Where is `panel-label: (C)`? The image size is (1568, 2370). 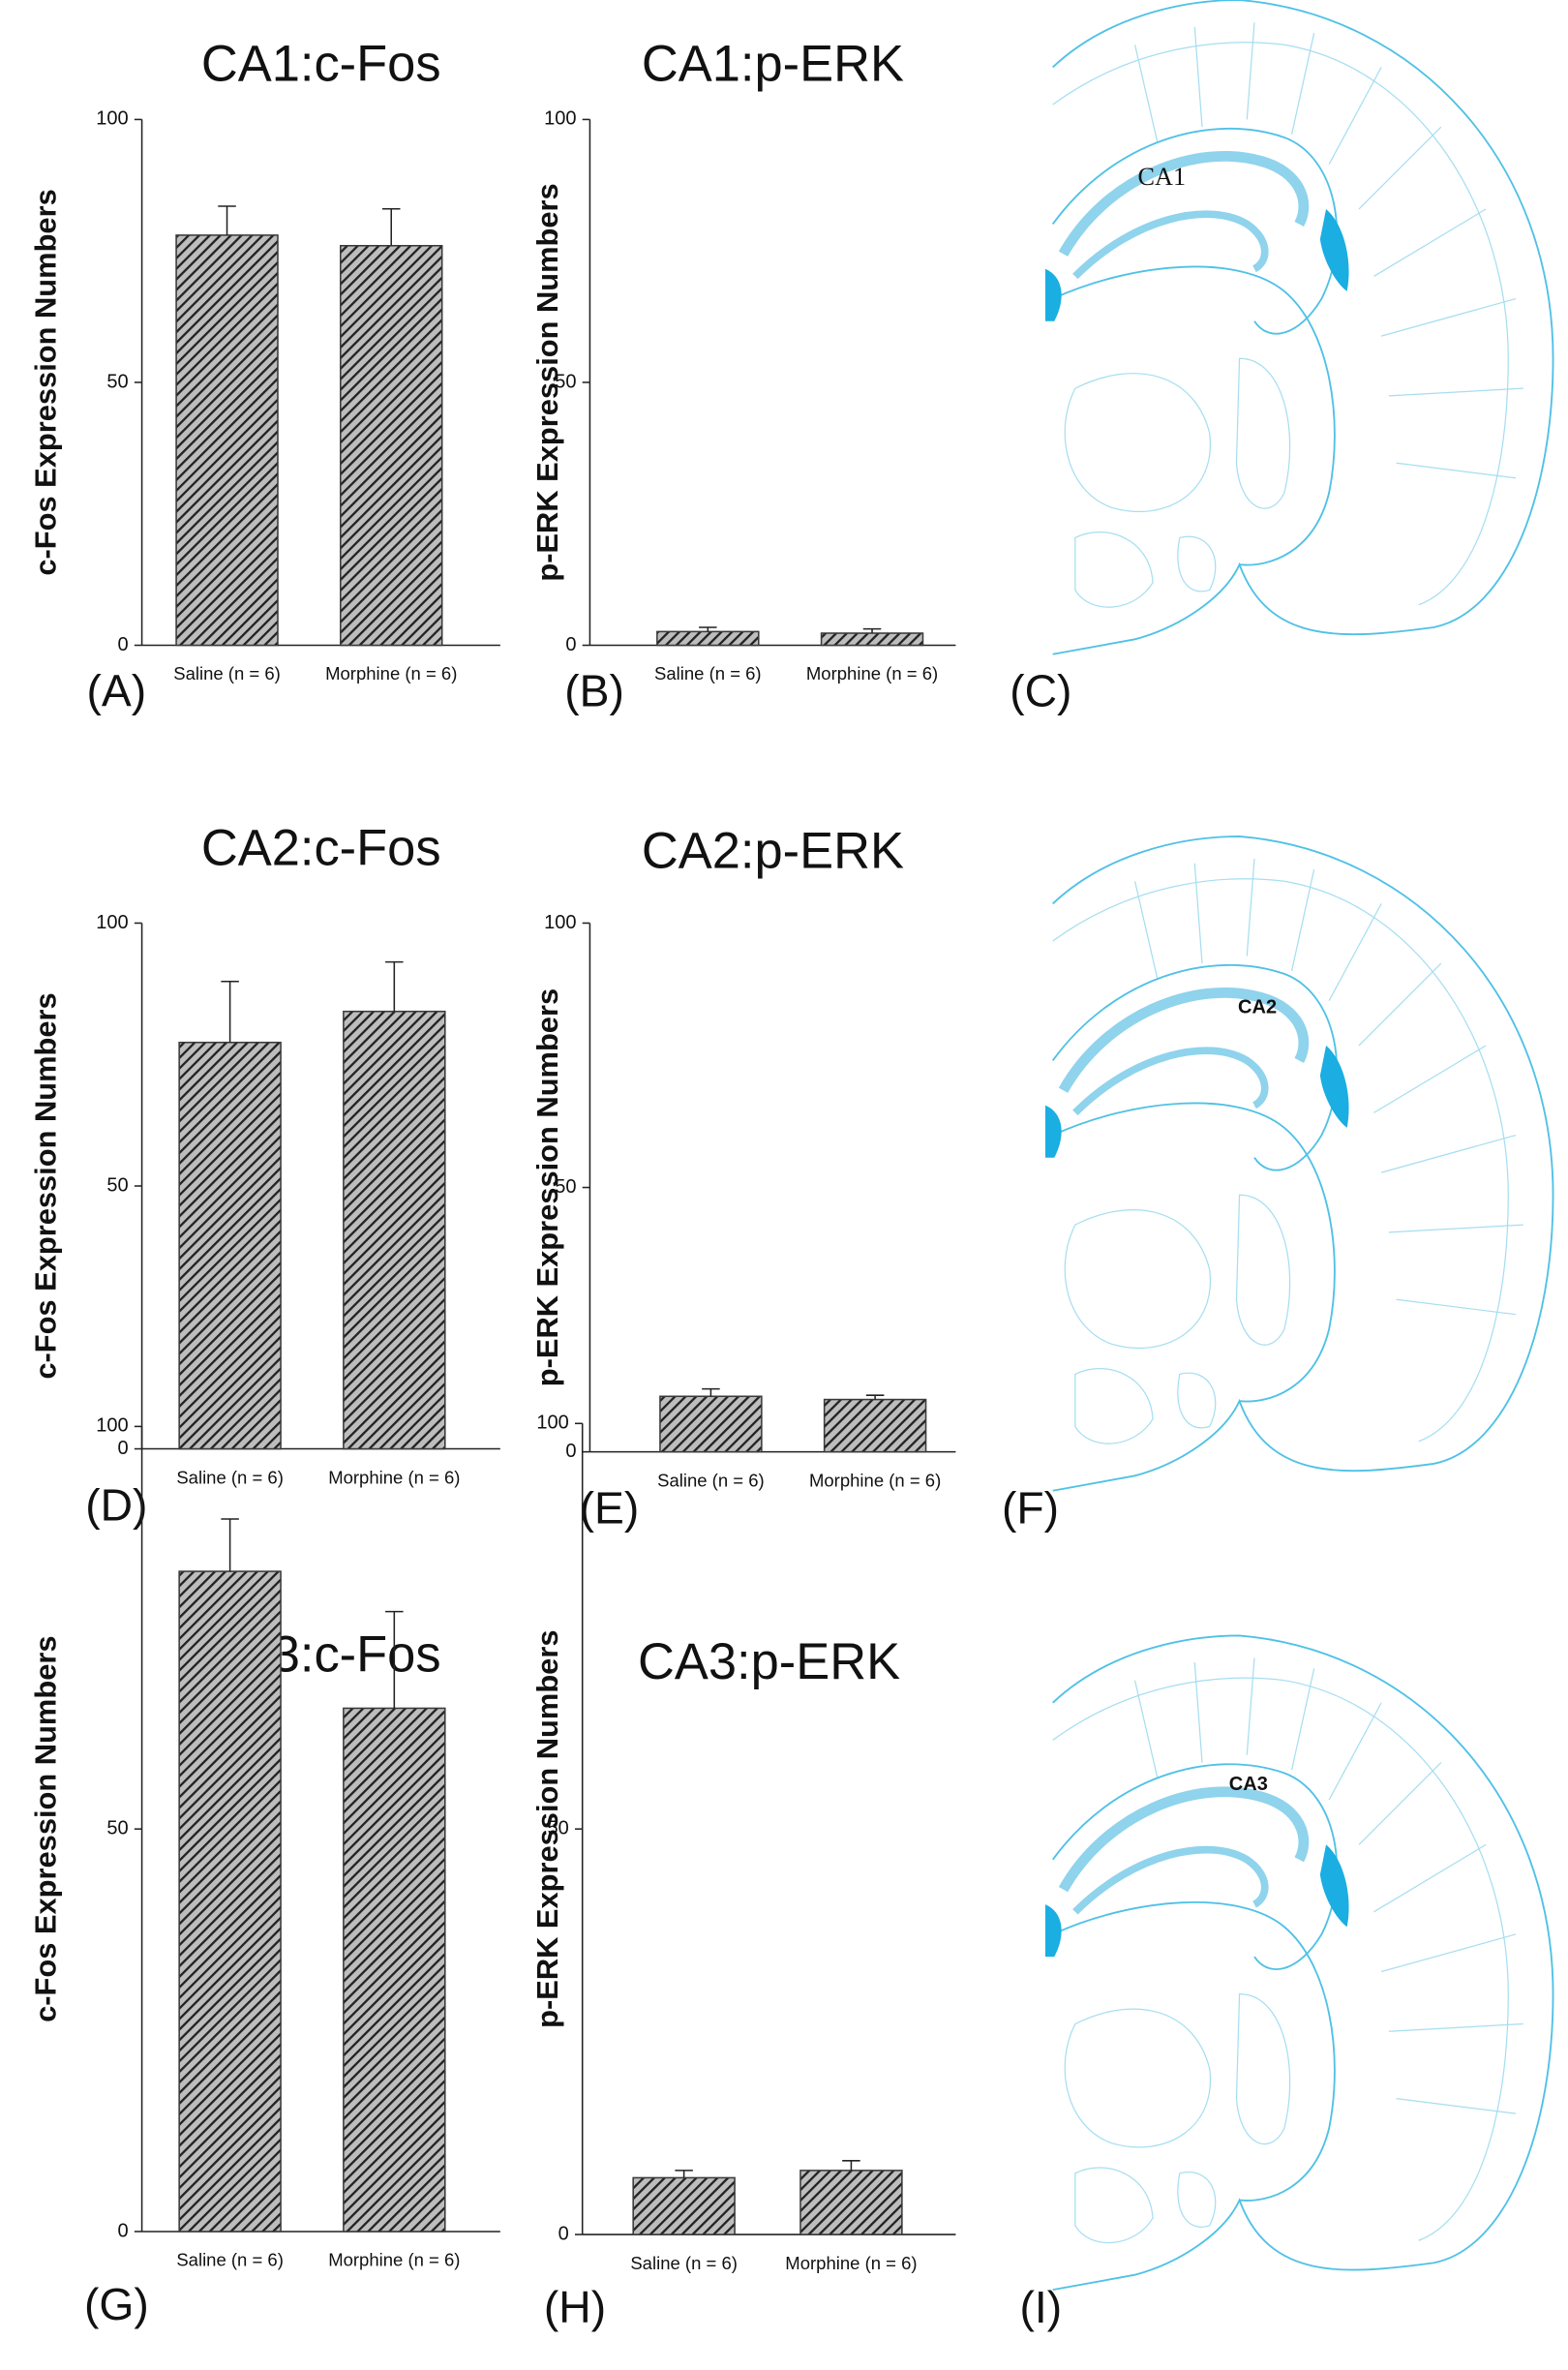
panel-label: (C) is located at coordinates (1040, 691).